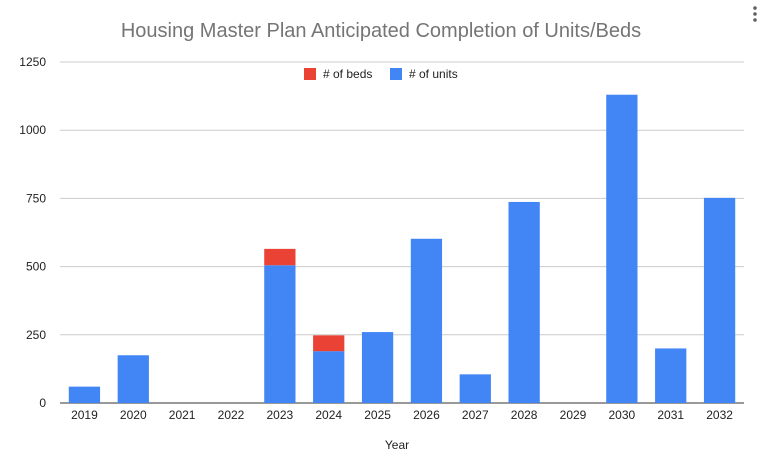 The width and height of the screenshot is (761, 471). I want to click on legend-item: # of beds, so click(338, 74).